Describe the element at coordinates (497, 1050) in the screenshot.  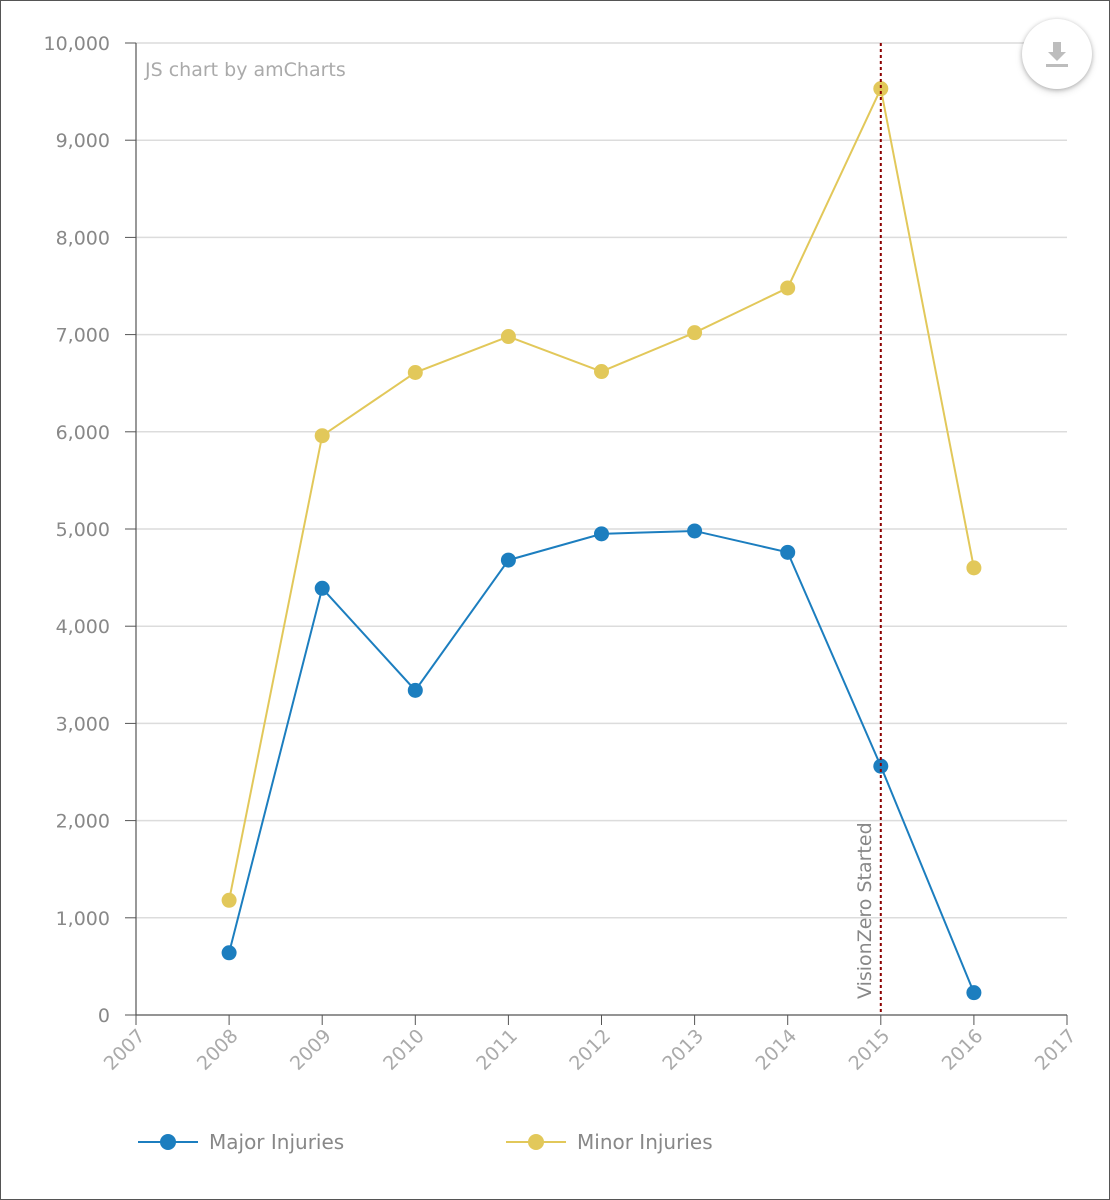
I see `x-tick-label: 2011` at that location.